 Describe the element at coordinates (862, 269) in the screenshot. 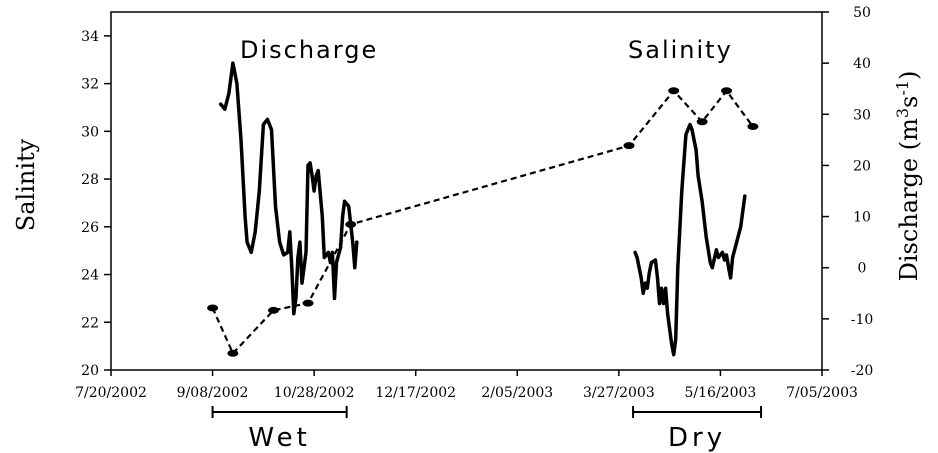

I see `y-right-tick-label: 0` at that location.